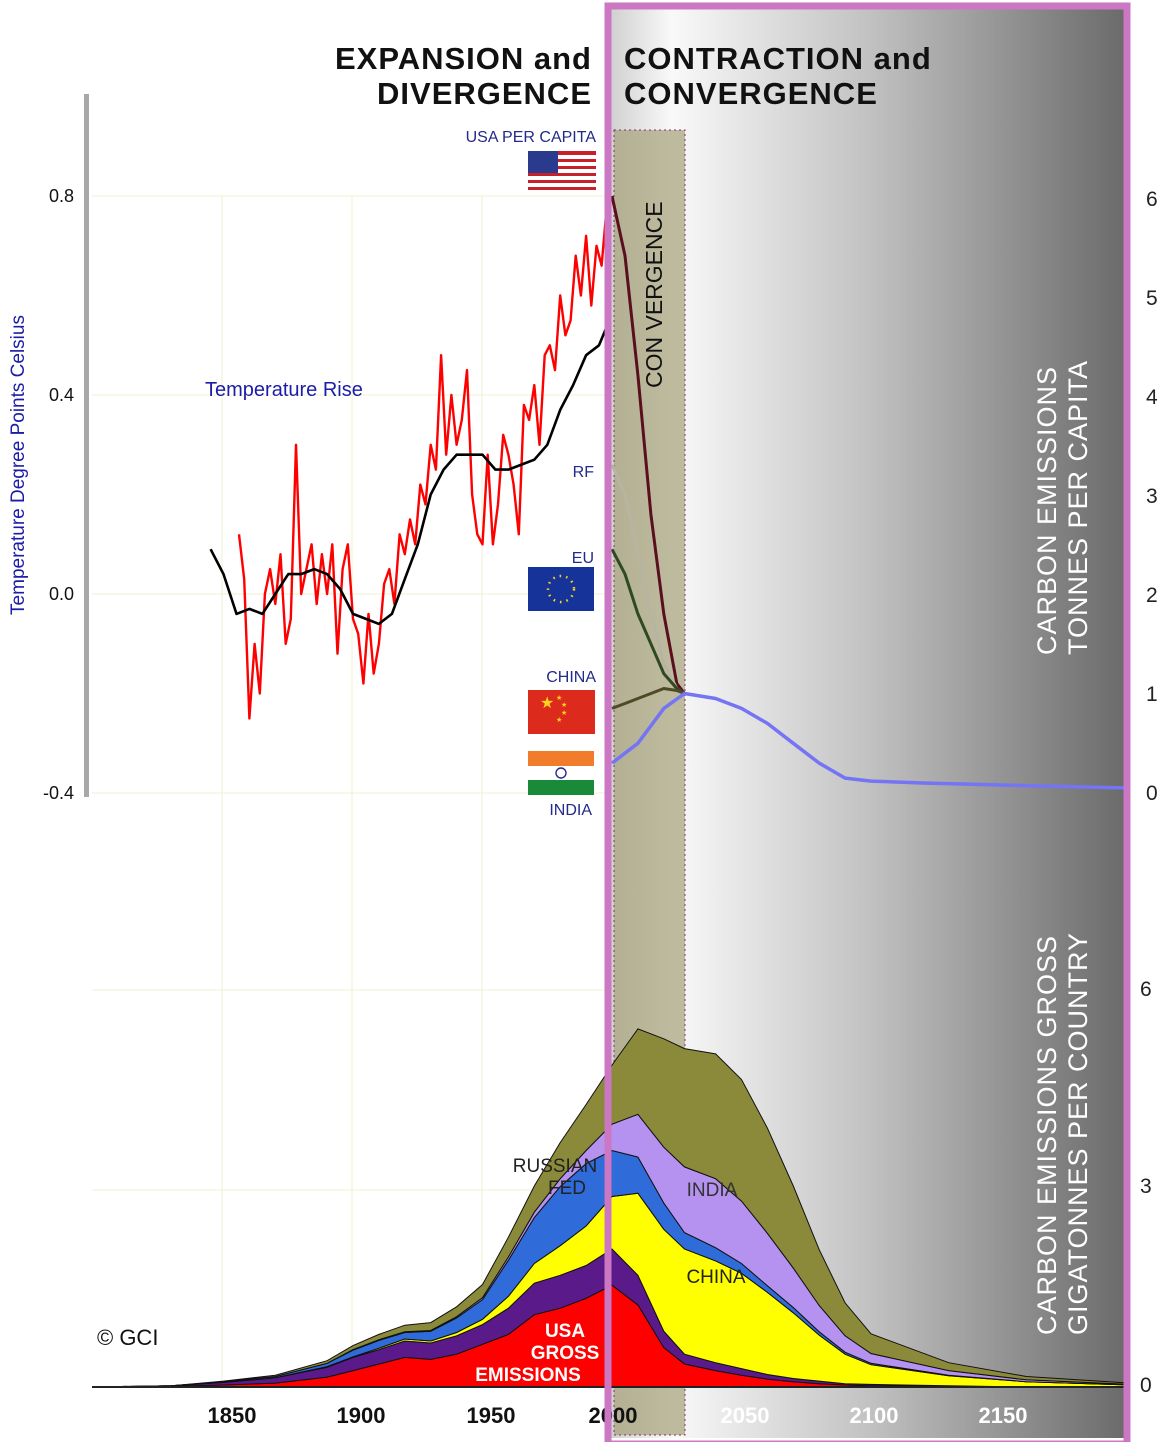 This screenshot has height=1442, width=1171. Describe the element at coordinates (1146, 1186) in the screenshot. I see `right-tick-gt-3: 3` at that location.